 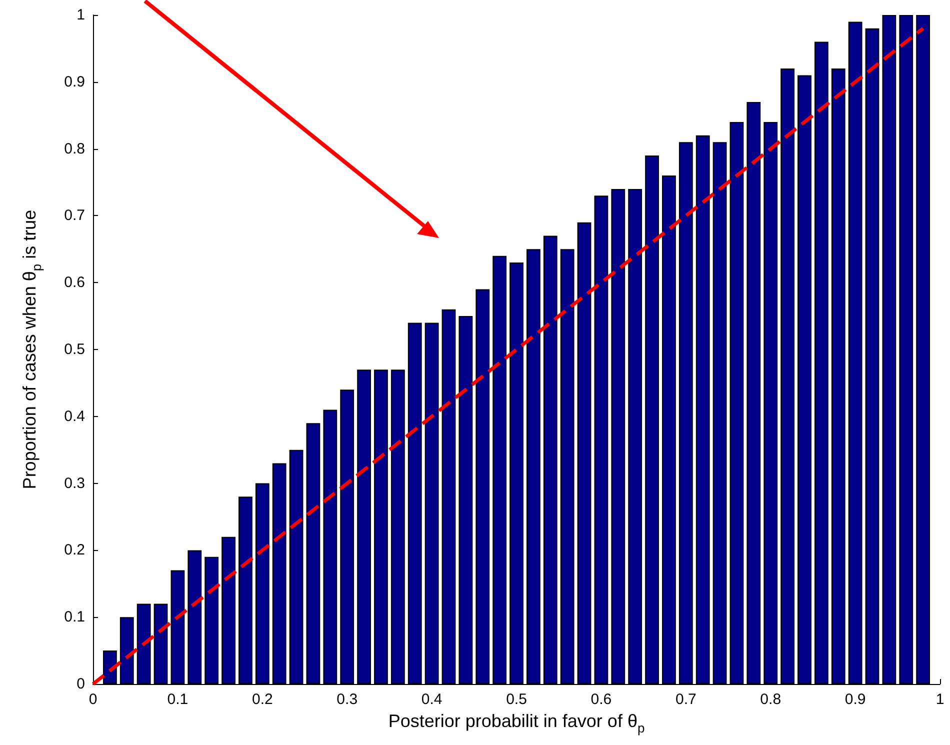 I want to click on x-tick-label: 0.7, so click(x=685, y=699).